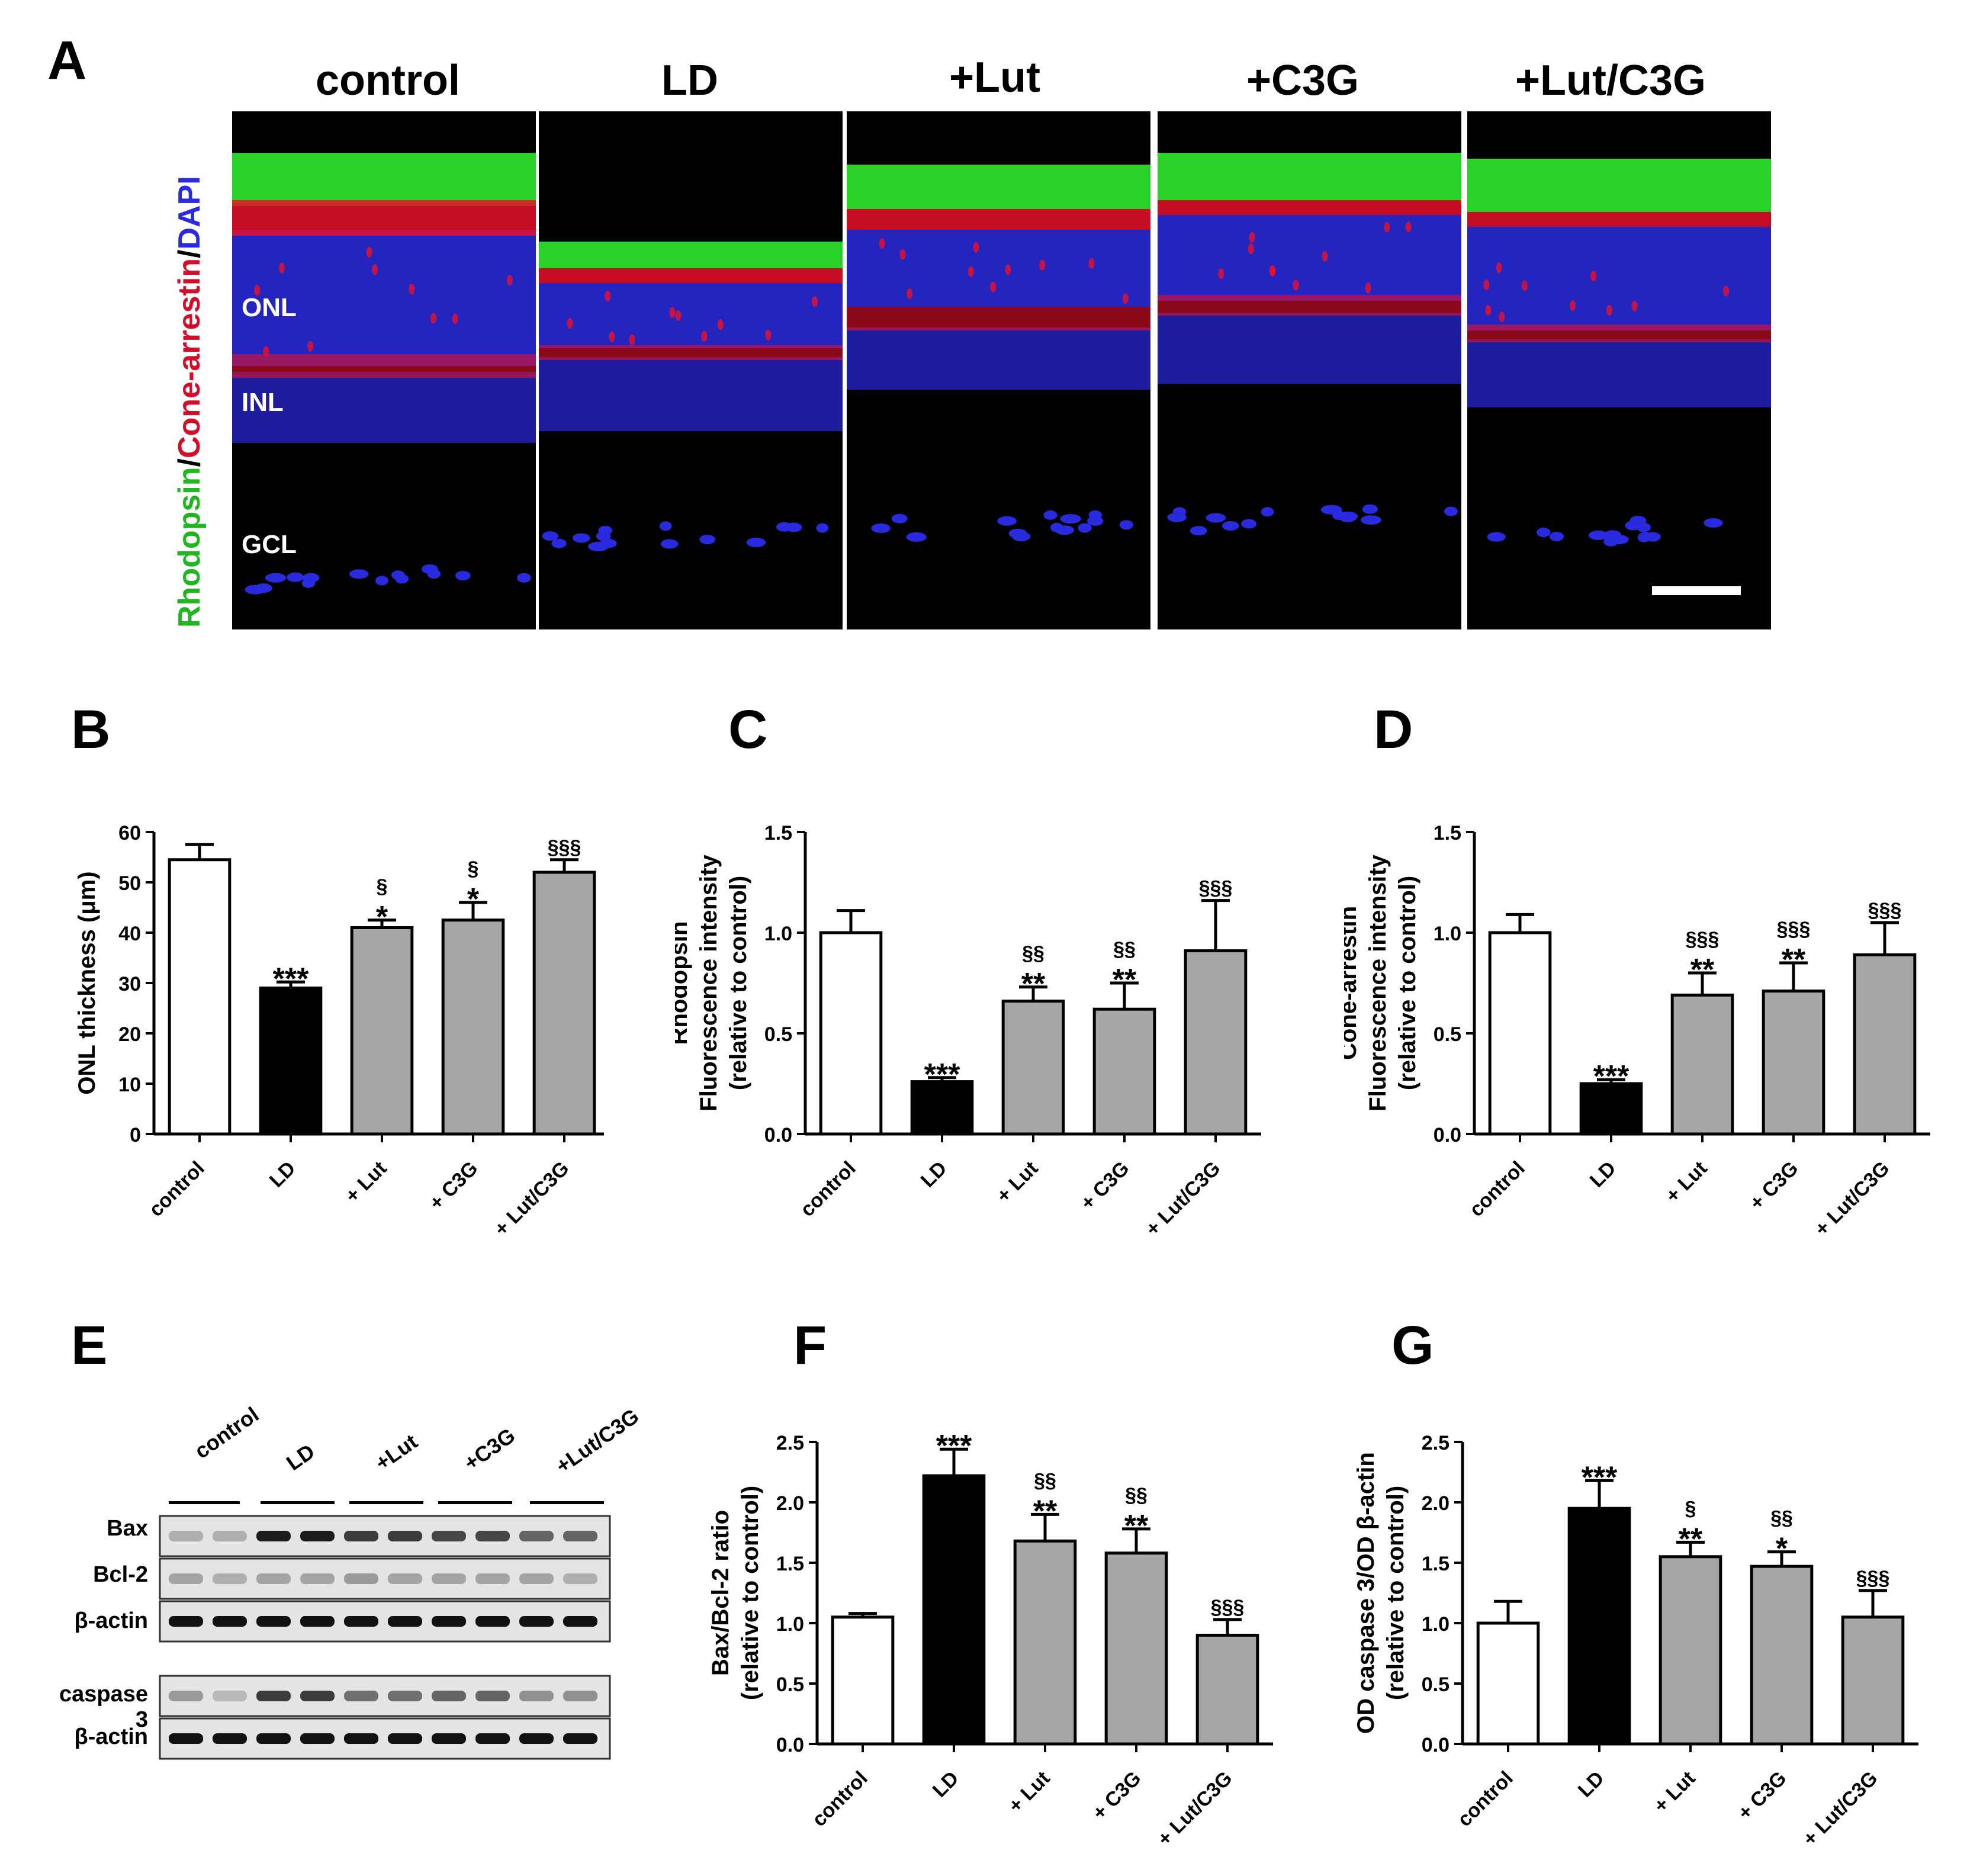 This screenshot has width=1967, height=1876. I want to click on chart-axes: 0.0 0.5 1.0 1.5 2.0 2.5, so click(1024, 1594).